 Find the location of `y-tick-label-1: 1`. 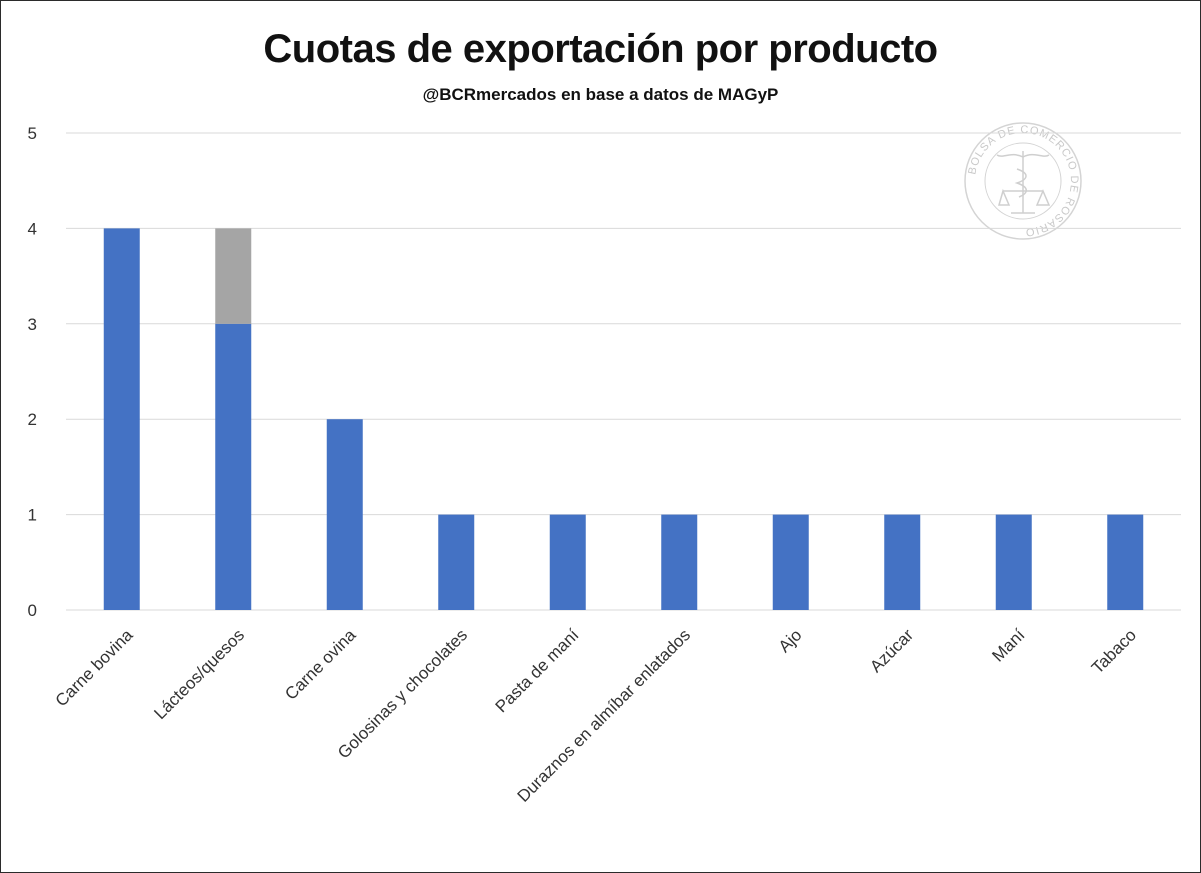

y-tick-label-1: 1 is located at coordinates (32, 515).